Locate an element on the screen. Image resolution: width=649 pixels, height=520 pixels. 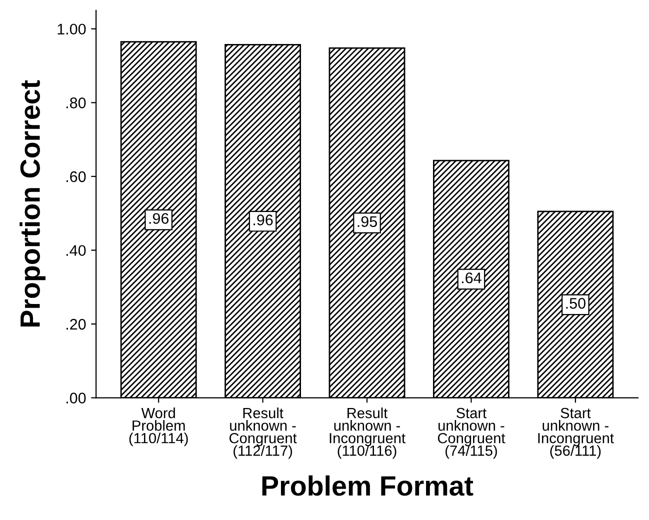
x-tick-label: Start unknown - Incongruent (56/111) is located at coordinates (576, 433).